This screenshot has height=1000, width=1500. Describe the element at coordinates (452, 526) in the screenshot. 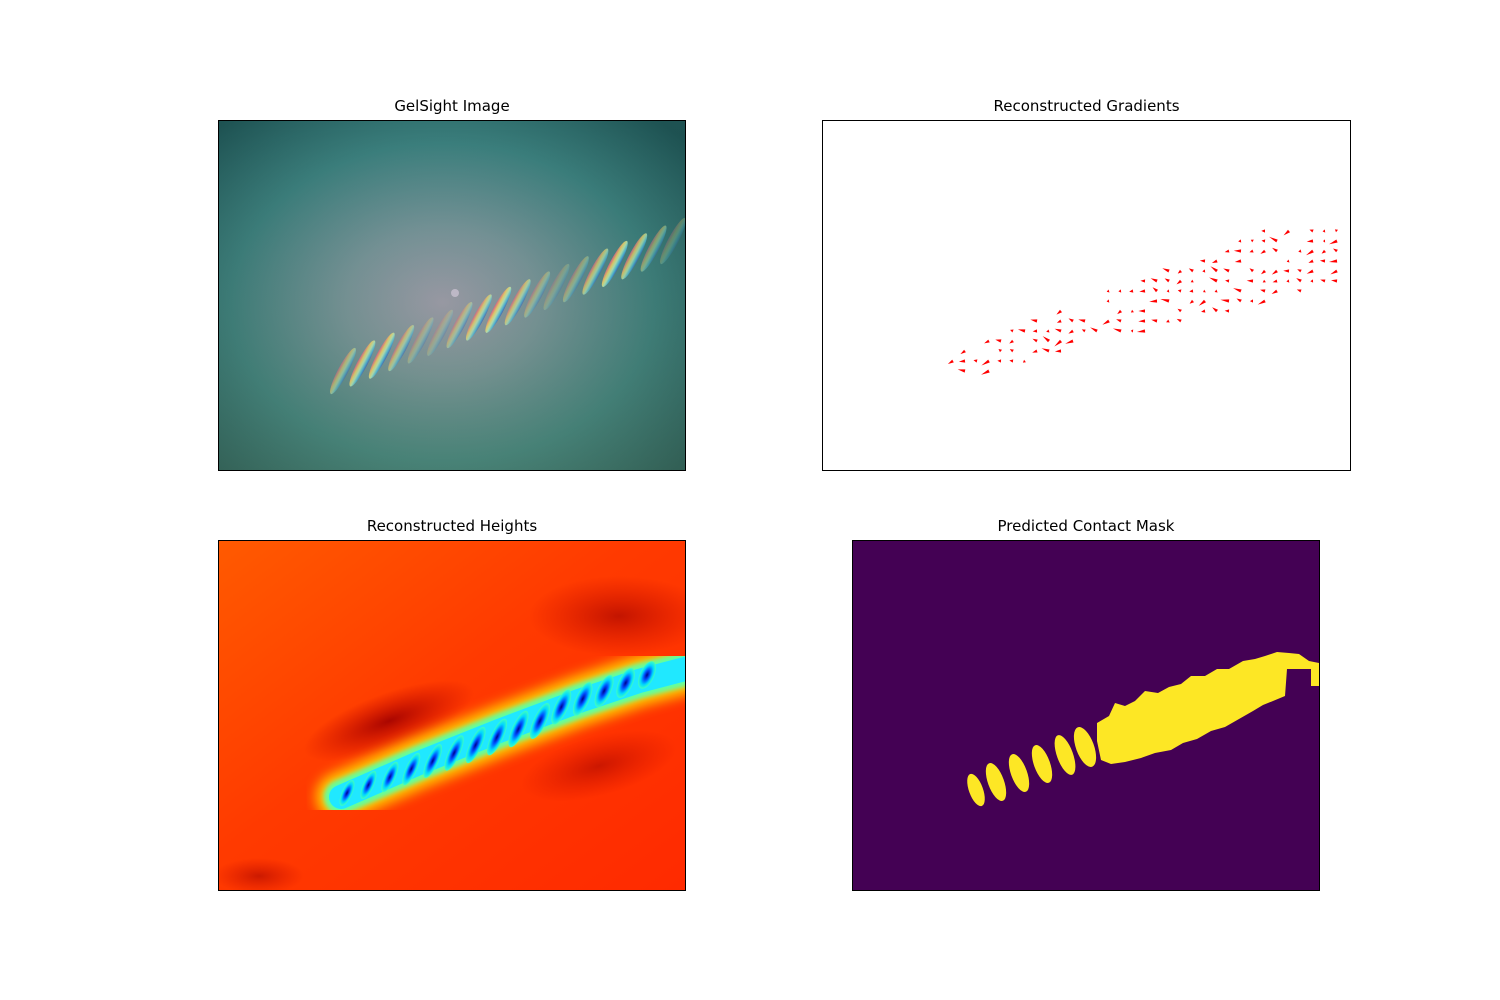

I see `panel-title-reconstructed-heights: Reconstructed Heights` at that location.